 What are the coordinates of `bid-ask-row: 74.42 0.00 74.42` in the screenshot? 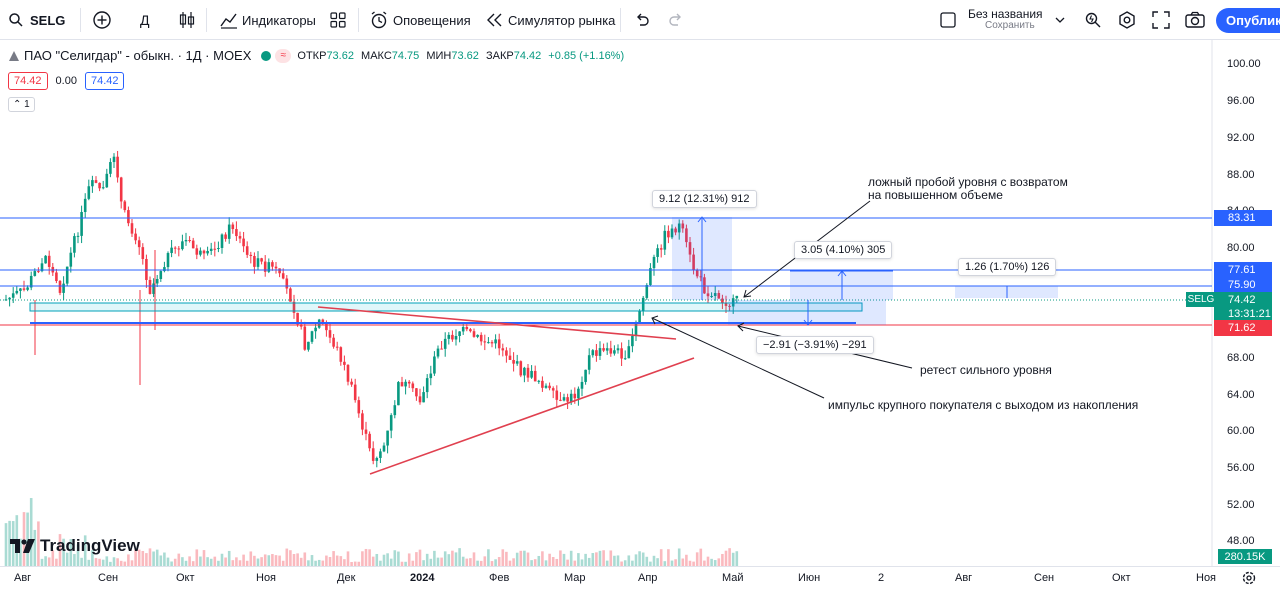 It's located at (70, 81).